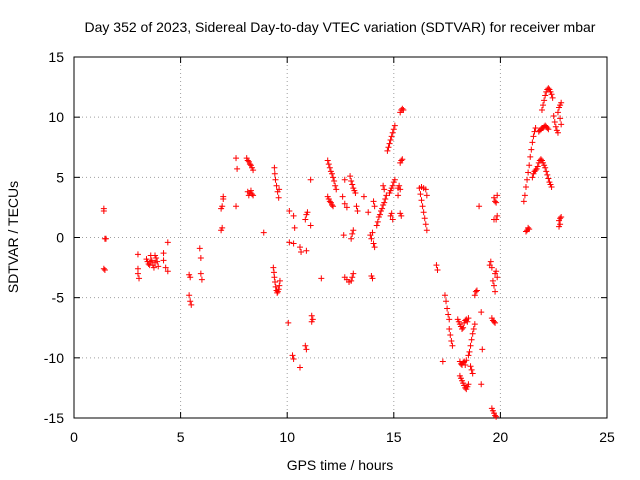 Image resolution: width=640 pixels, height=480 pixels. What do you see at coordinates (501, 437) in the screenshot?
I see `x-tick-label: 20` at bounding box center [501, 437].